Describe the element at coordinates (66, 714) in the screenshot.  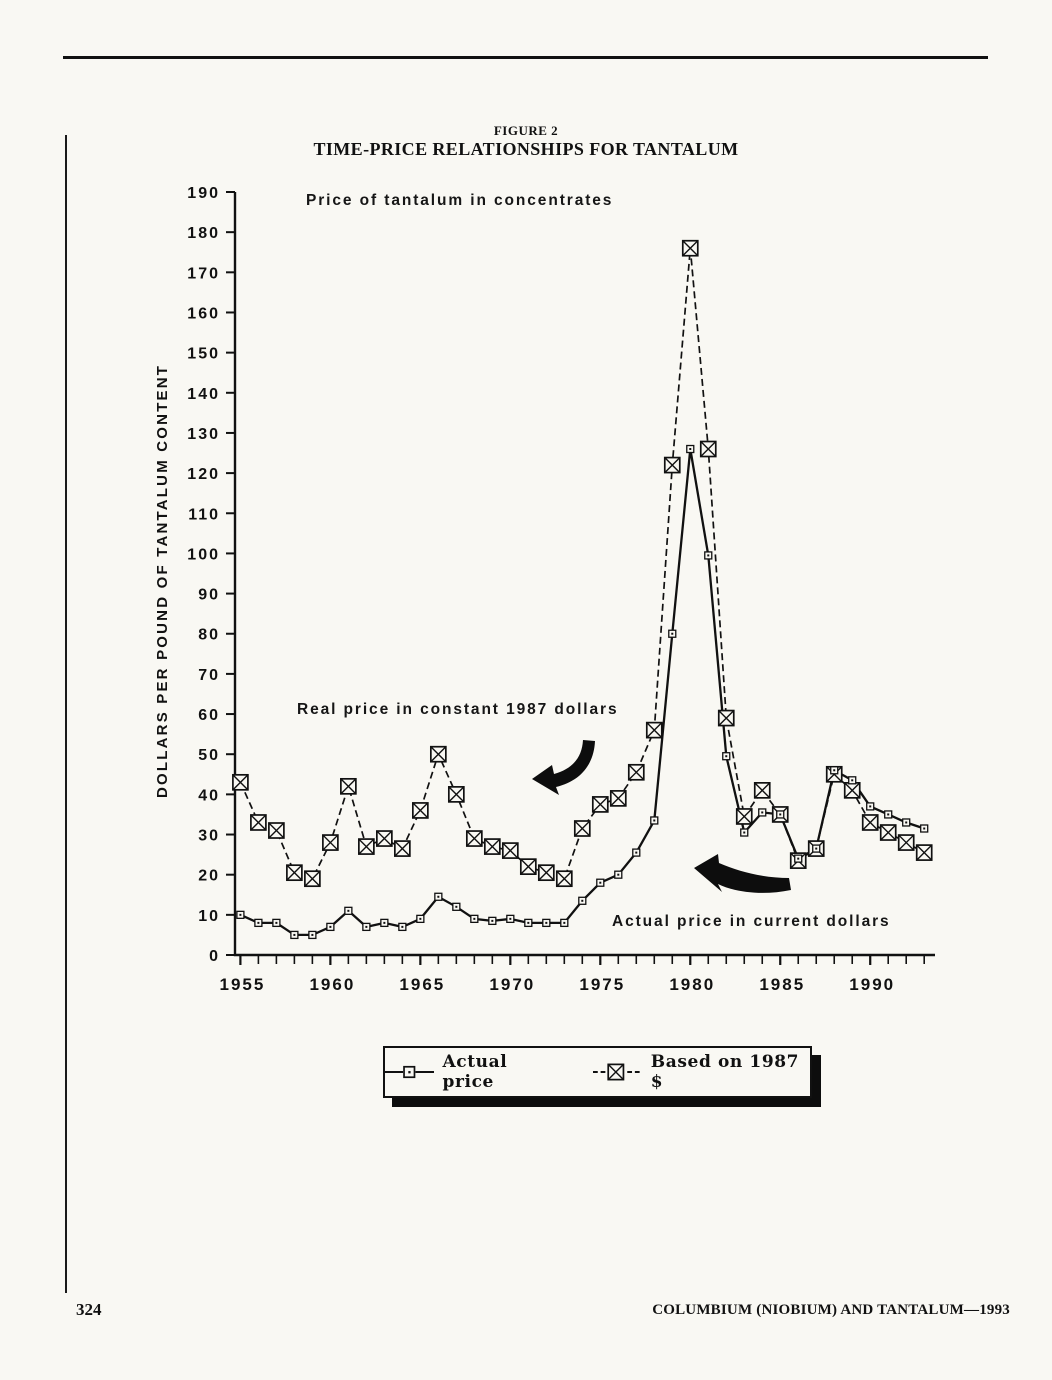
I see `left-margin-rule` at that location.